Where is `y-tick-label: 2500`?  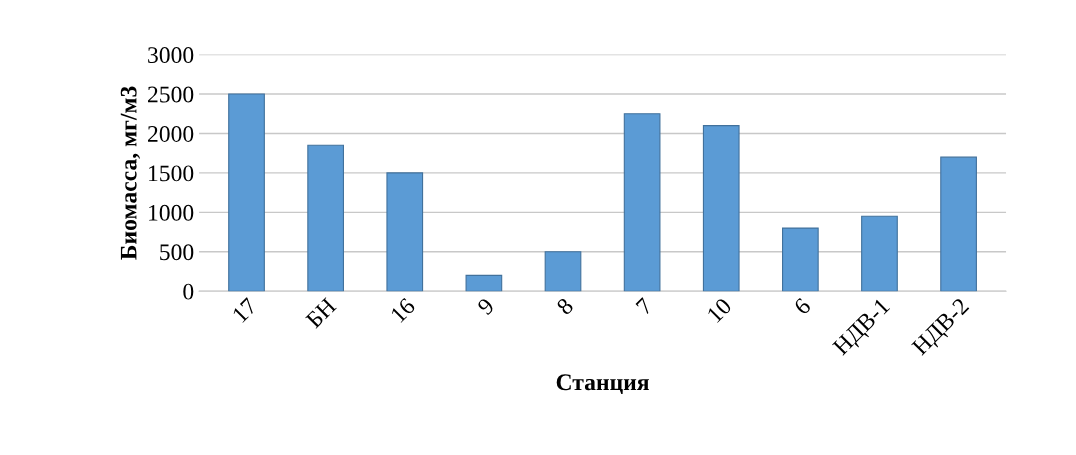
y-tick-label: 2500 is located at coordinates (171, 94).